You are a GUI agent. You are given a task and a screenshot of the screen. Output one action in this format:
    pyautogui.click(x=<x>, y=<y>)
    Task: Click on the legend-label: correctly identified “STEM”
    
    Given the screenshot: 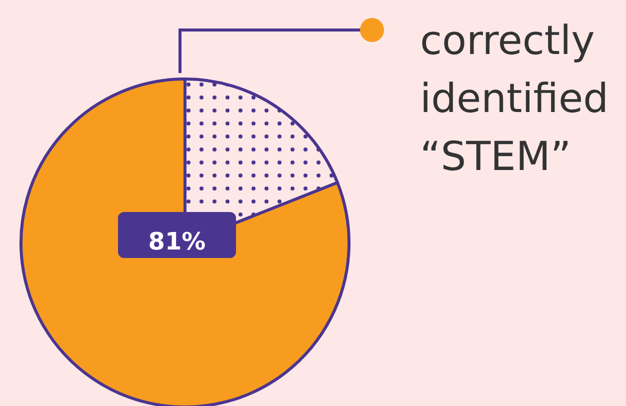 What is the action you would take?
    pyautogui.click(x=514, y=99)
    